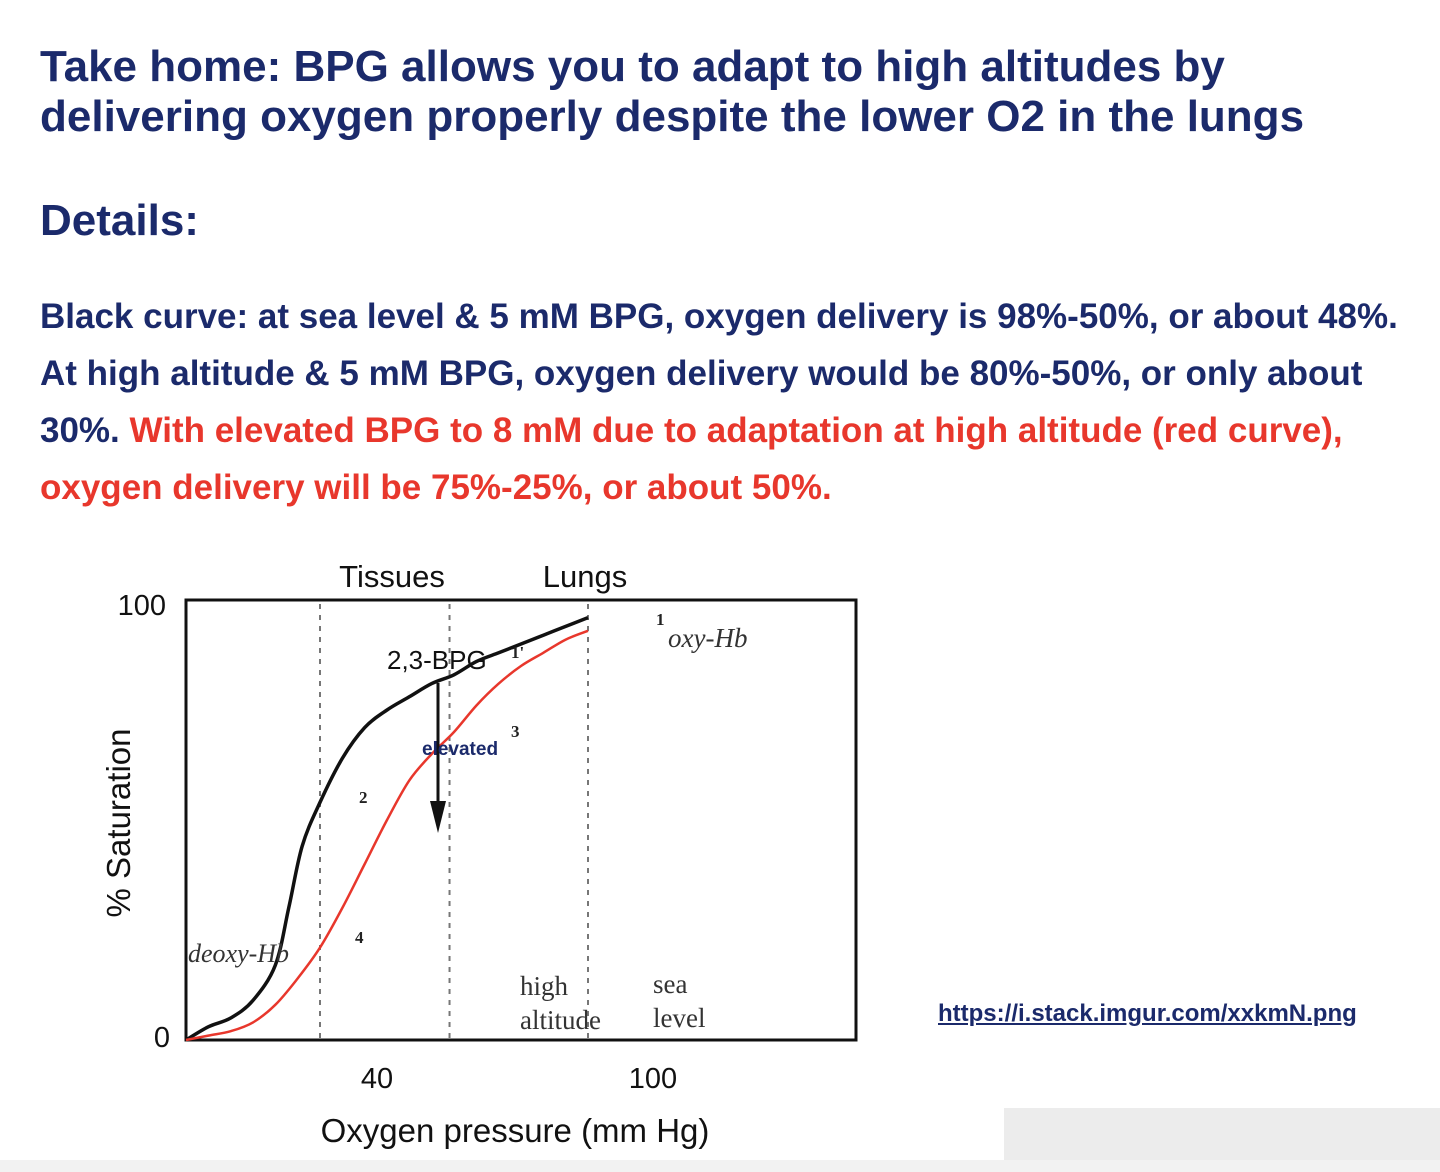 The image size is (1440, 1172). I want to click on oxy-hb-label: oxy-Hb, so click(707, 638).